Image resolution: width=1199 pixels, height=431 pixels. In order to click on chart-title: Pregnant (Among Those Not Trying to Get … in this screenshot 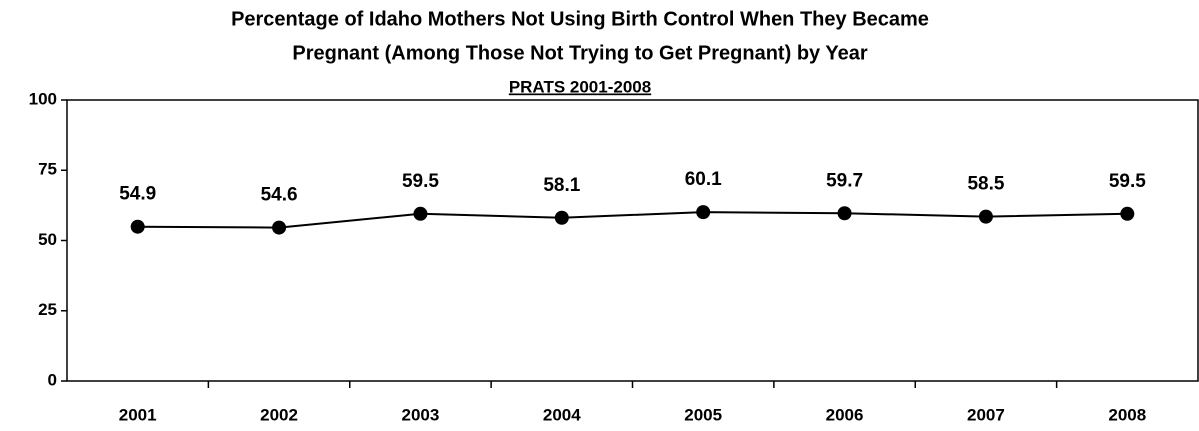, I will do `click(579, 53)`.